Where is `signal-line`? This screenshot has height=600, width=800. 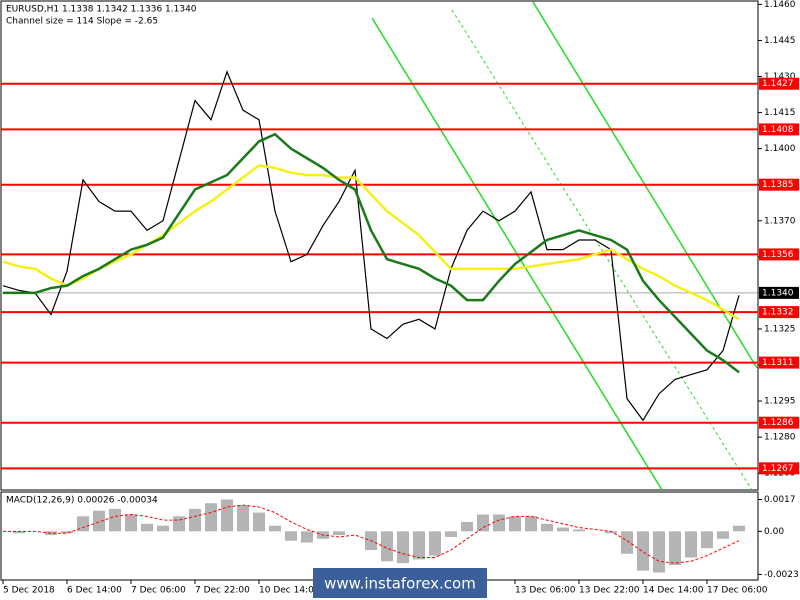 signal-line is located at coordinates (371, 534).